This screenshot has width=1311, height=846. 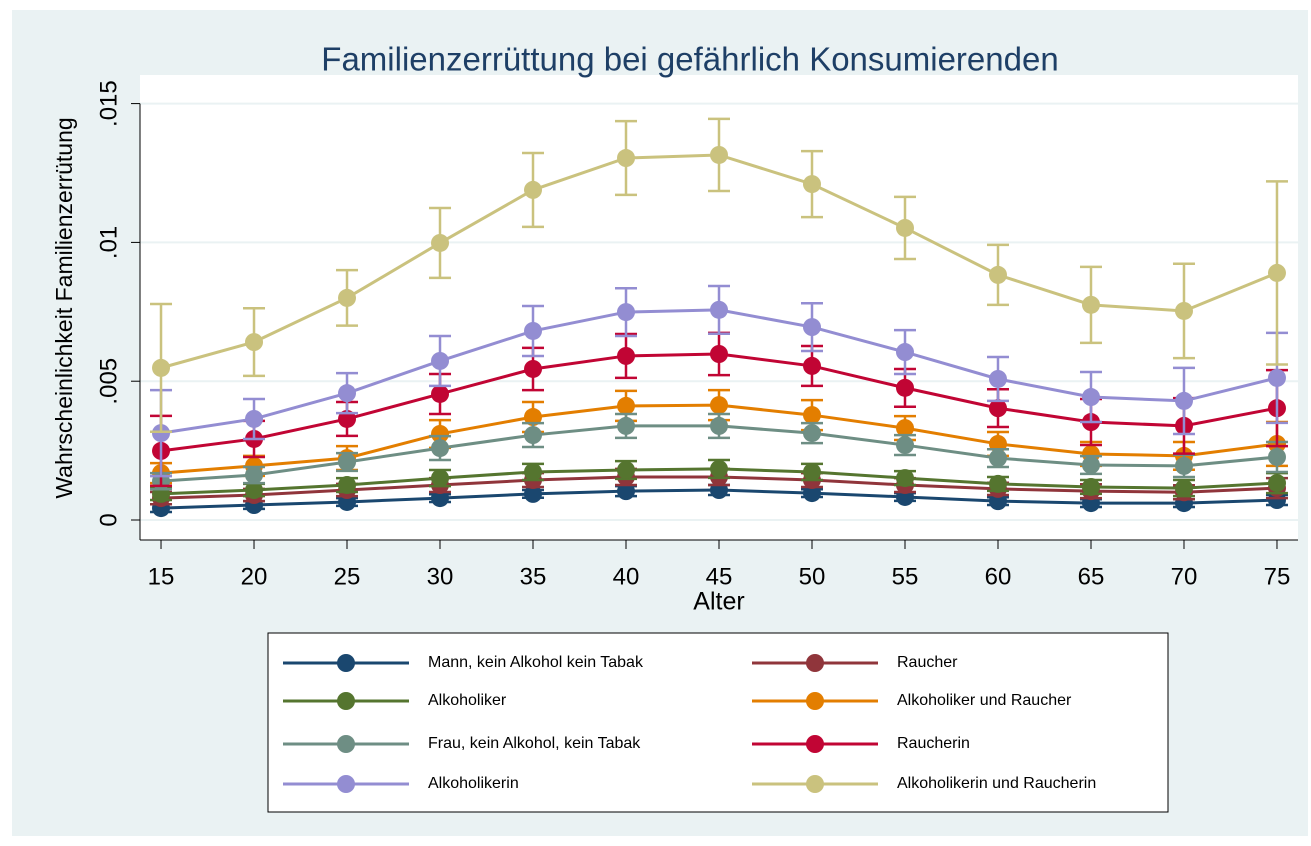 What do you see at coordinates (473, 783) in the screenshot?
I see `legend-label: Alkoholikerin` at bounding box center [473, 783].